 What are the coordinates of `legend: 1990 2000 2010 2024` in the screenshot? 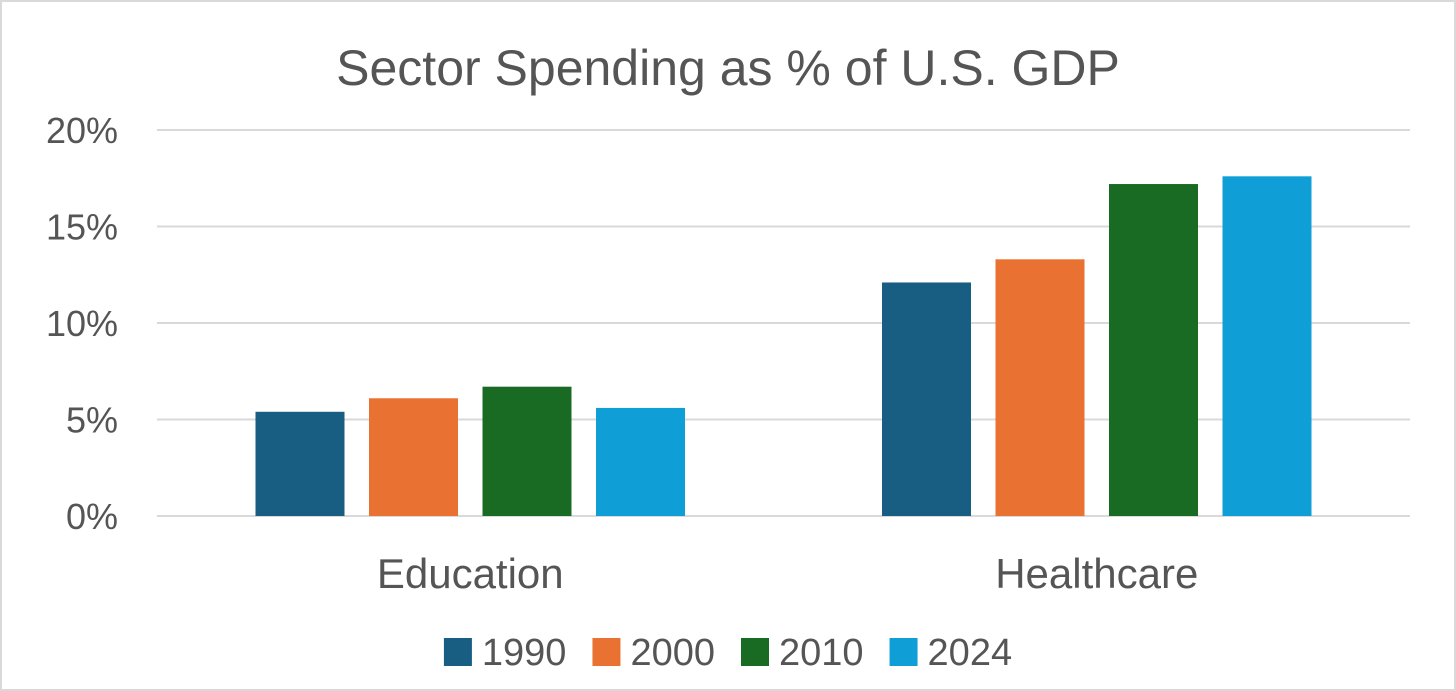 It's located at (728, 653).